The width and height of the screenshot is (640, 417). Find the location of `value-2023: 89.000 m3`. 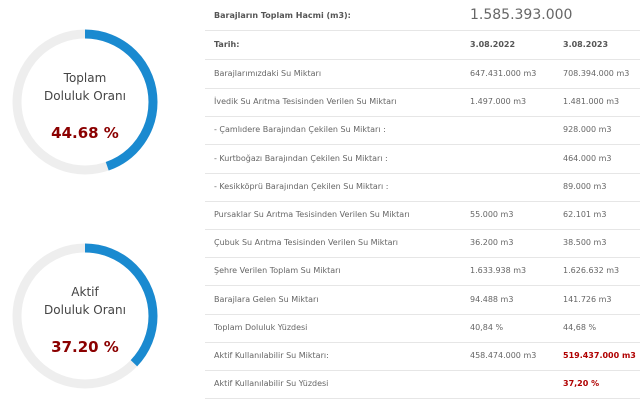

value-2023: 89.000 m3 is located at coordinates (585, 186).